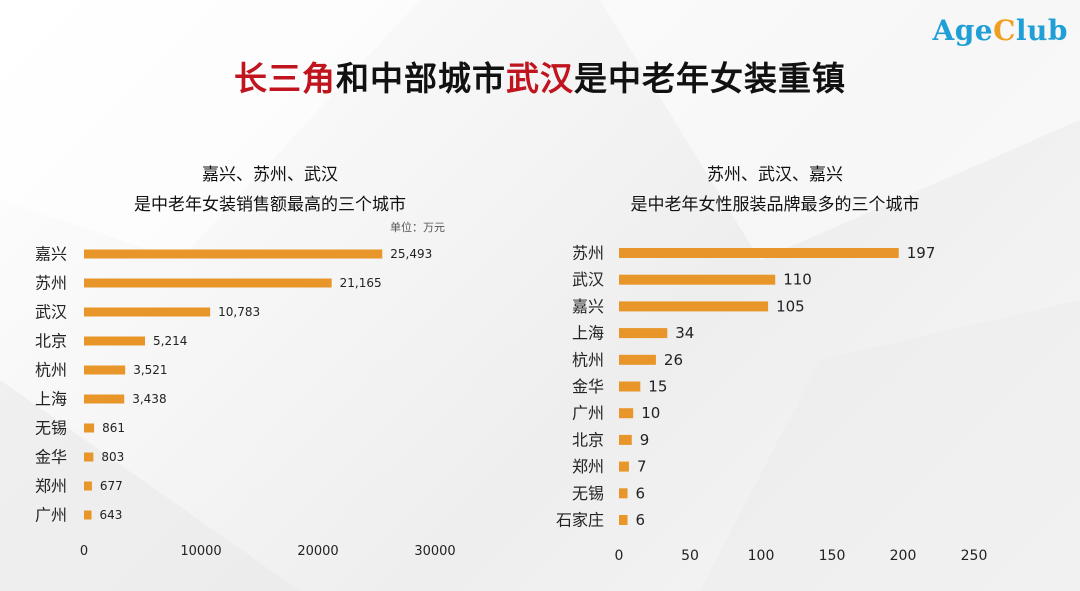 The image size is (1080, 591). What do you see at coordinates (51, 341) in the screenshot?
I see `sales-category-label: 北京` at bounding box center [51, 341].